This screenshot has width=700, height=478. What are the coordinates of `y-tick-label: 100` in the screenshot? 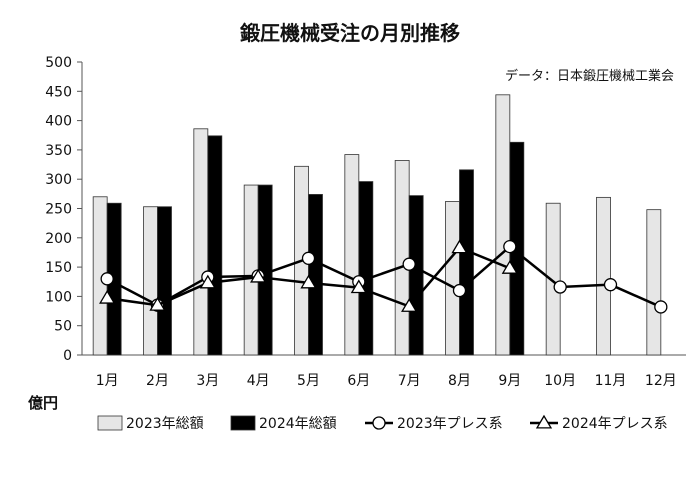 It's located at (58, 297).